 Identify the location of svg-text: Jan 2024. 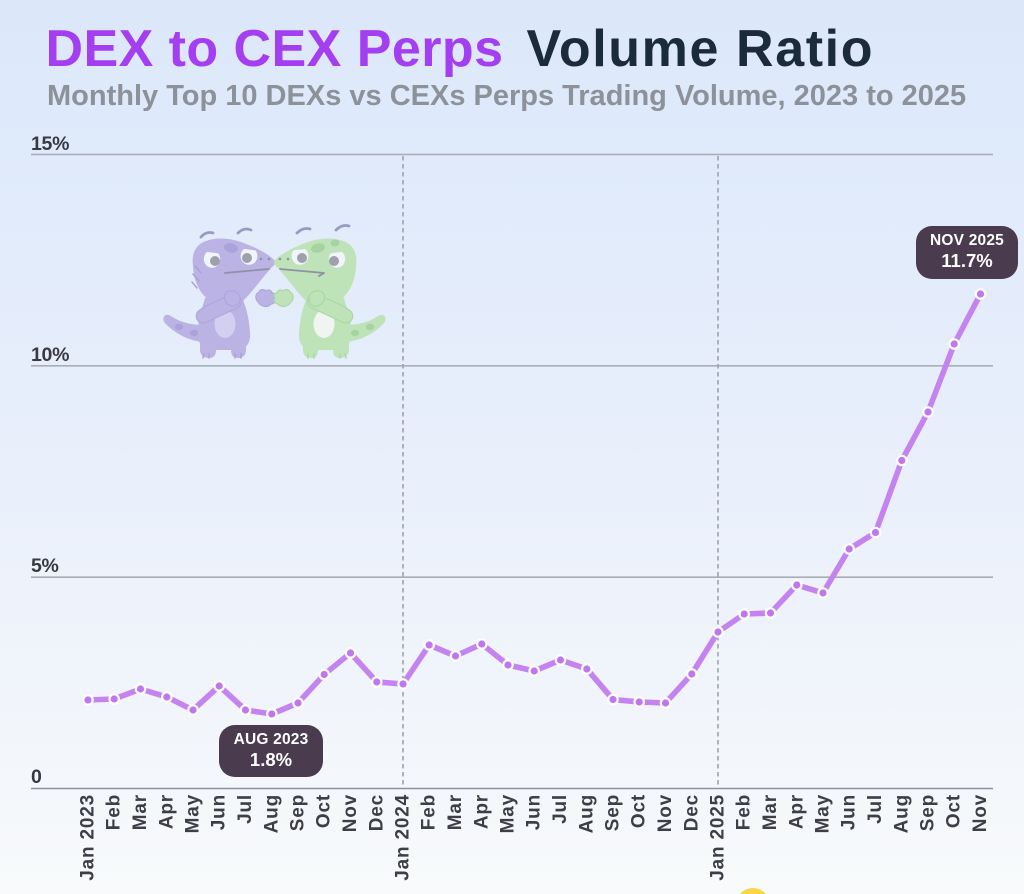
(403, 837).